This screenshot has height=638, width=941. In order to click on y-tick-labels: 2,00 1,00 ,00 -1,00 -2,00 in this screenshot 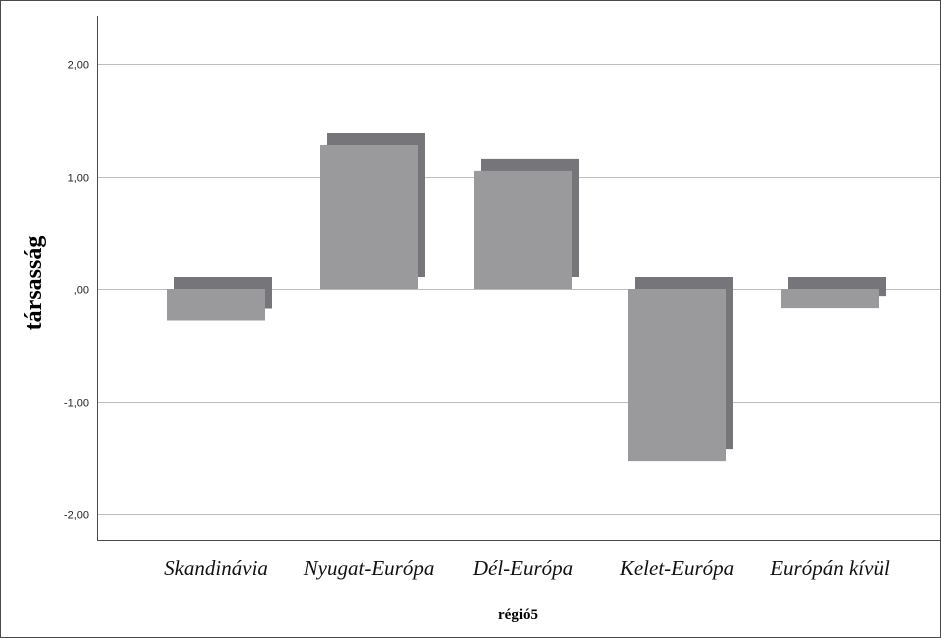, I will do `click(76, 291)`.